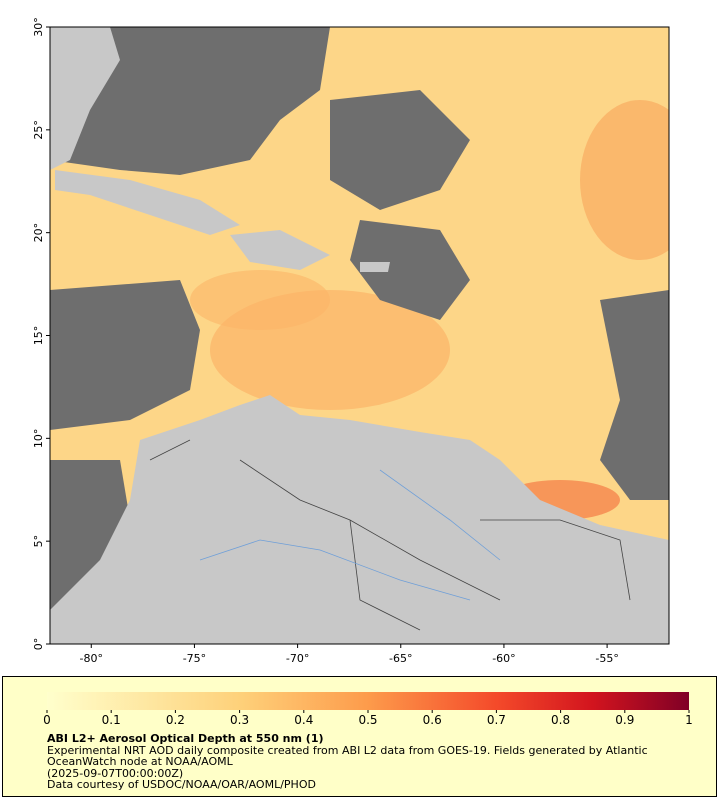 The width and height of the screenshot is (720, 800). Describe the element at coordinates (297, 658) in the screenshot. I see `x-tick-label: -70°` at that location.